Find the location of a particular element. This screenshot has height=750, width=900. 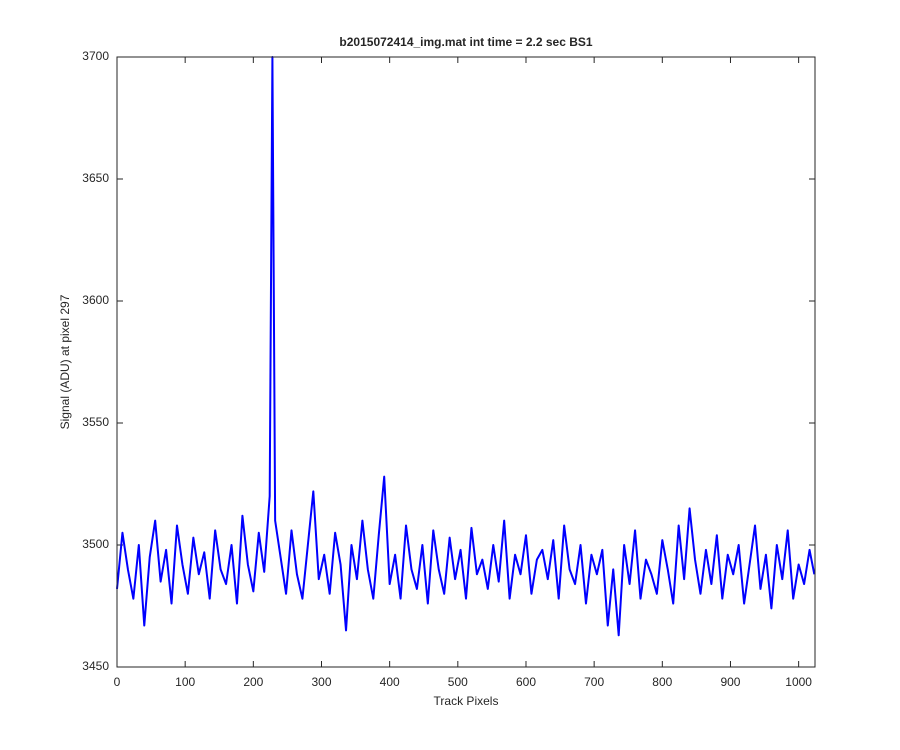

y-tick-label: 3600 is located at coordinates (95, 300).